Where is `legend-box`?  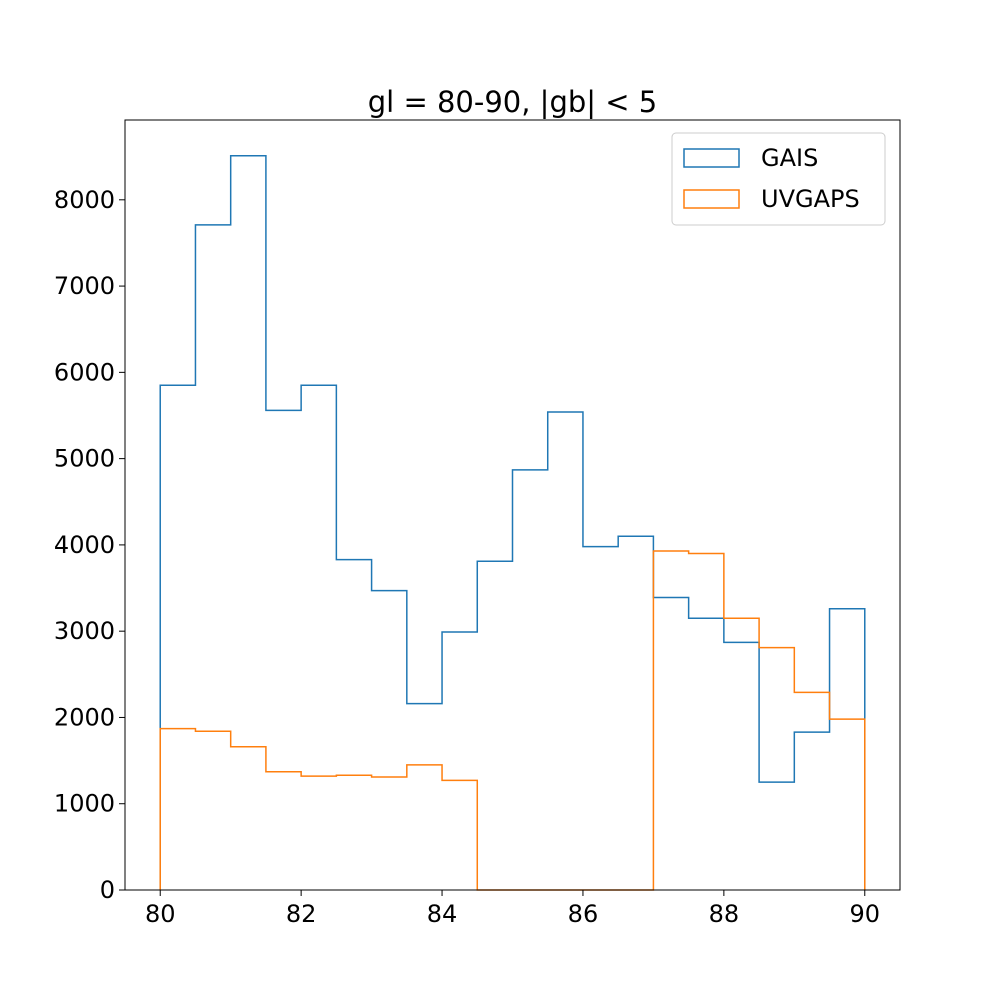
legend-box is located at coordinates (778, 179).